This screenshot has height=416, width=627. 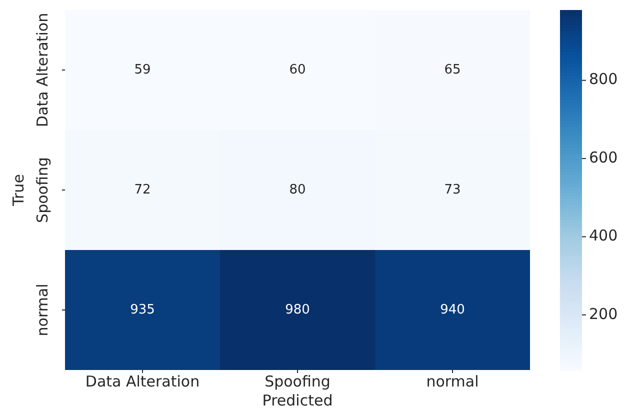 What do you see at coordinates (603, 79) in the screenshot?
I see `color-bar-label: 800` at bounding box center [603, 79].